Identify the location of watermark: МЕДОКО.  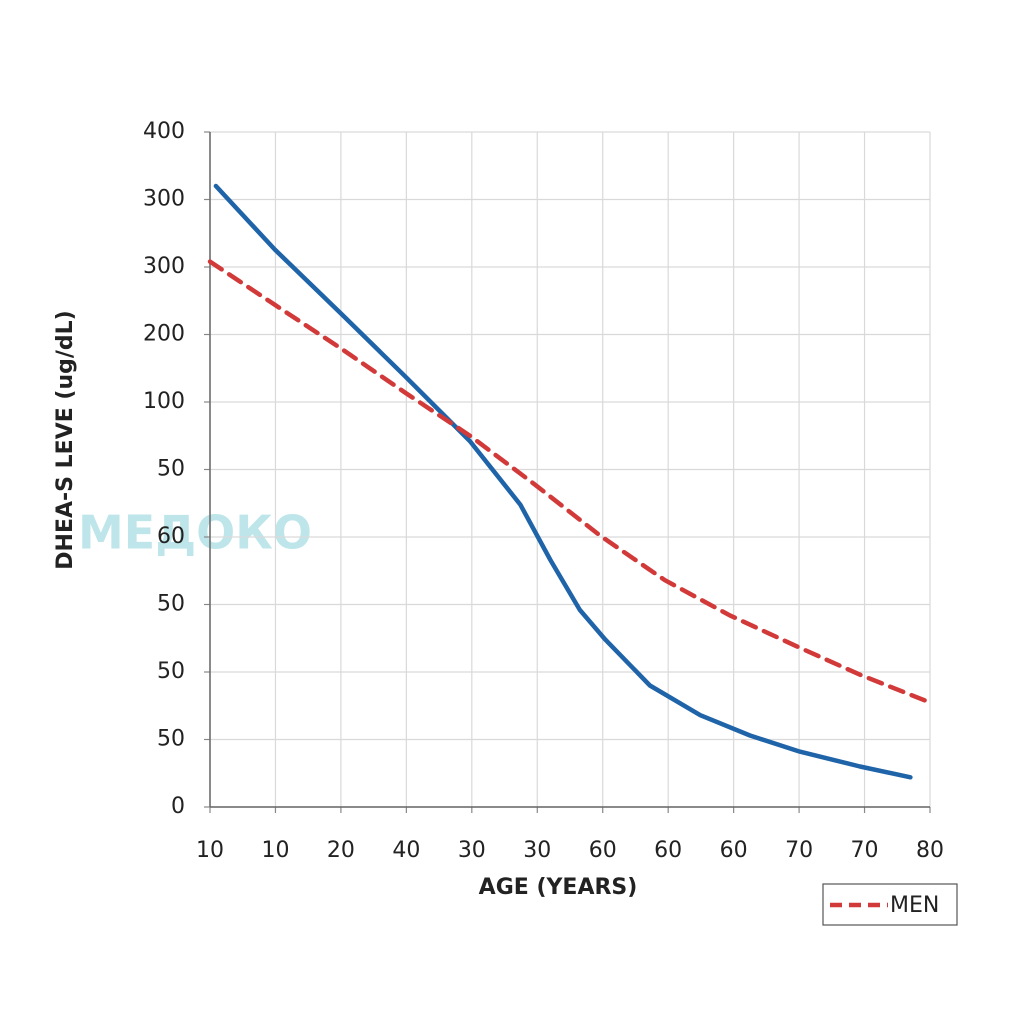
(195, 533).